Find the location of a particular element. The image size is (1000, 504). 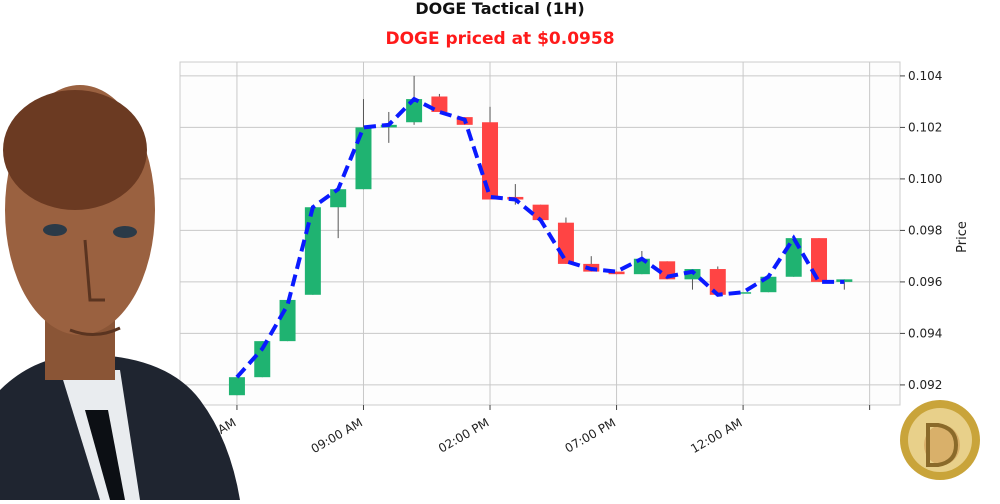

x-tick-label: 09:00 AM is located at coordinates (337, 435).